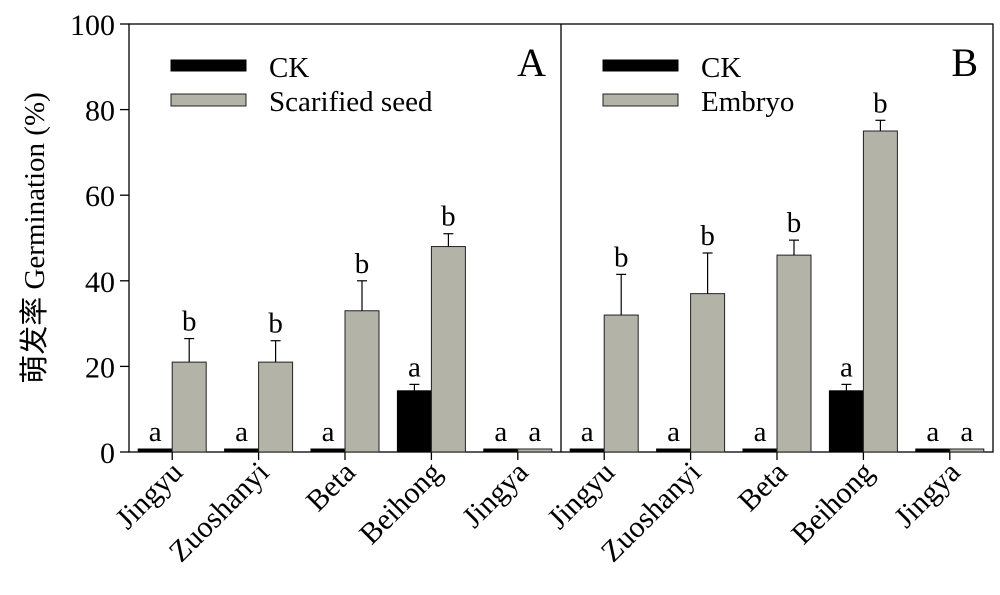 The width and height of the screenshot is (1000, 595). What do you see at coordinates (34, 238) in the screenshot?
I see `y-axis-label: 萌发率 Germination (%)` at bounding box center [34, 238].